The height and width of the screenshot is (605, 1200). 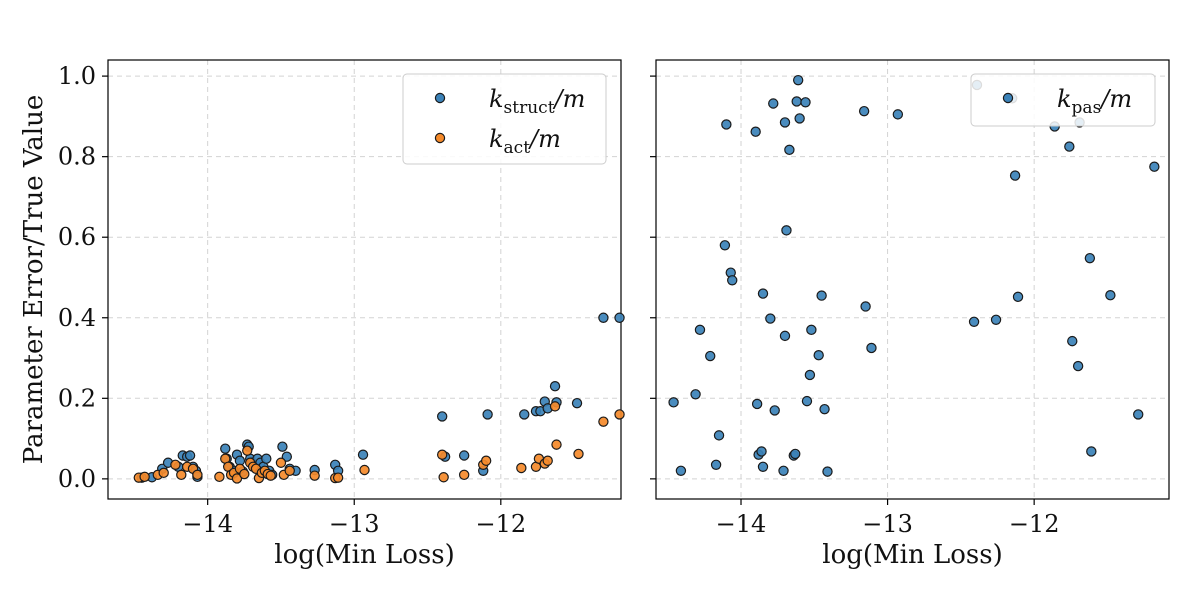 I want to click on x-axis-label: log(Min Loss), so click(x=912, y=555).